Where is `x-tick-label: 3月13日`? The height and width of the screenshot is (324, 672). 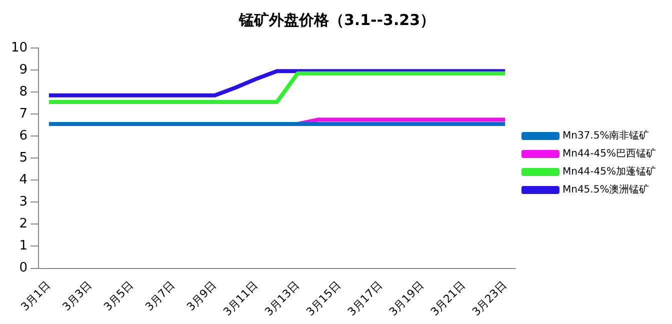 x-tick-label: 3月13日 is located at coordinates (282, 298).